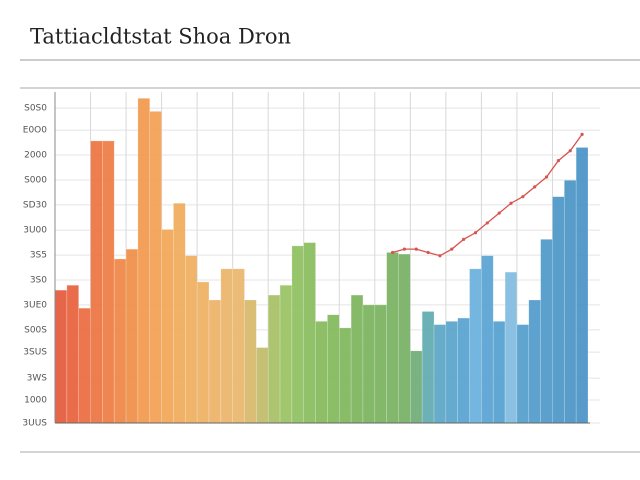  What do you see at coordinates (35, 156) in the screenshot?
I see `y-tick-label: 2000` at bounding box center [35, 156].